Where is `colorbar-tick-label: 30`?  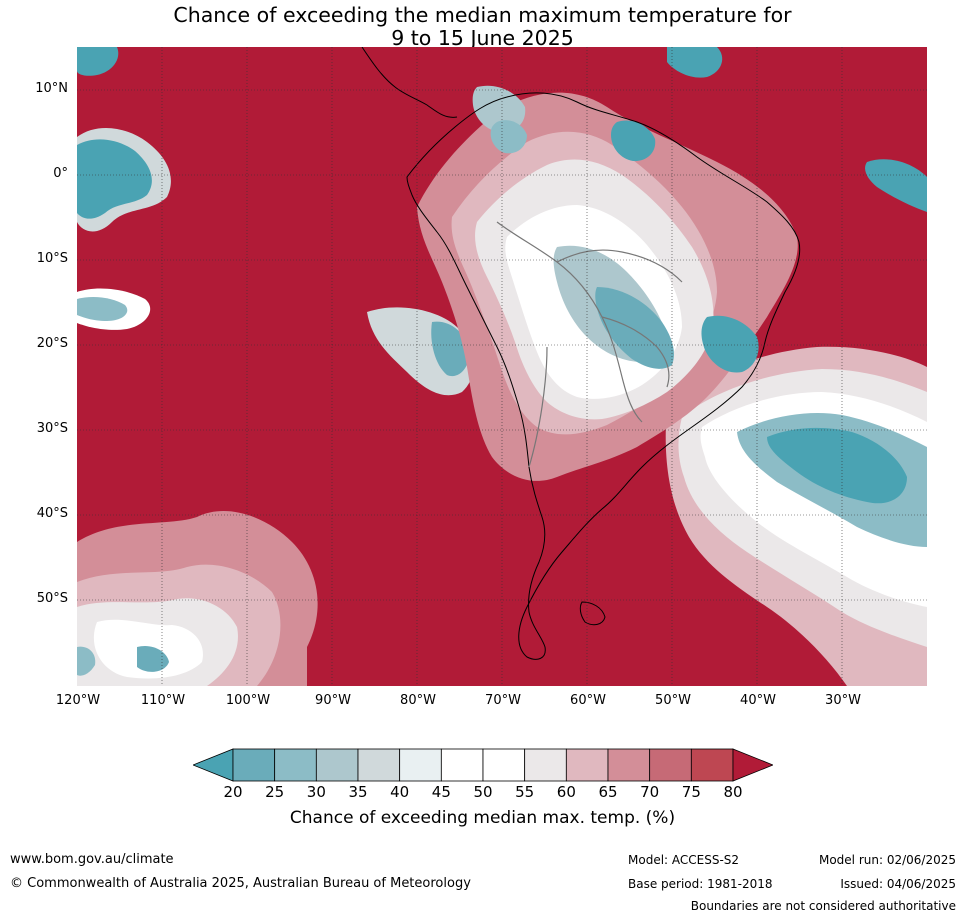 colorbar-tick-label: 30 is located at coordinates (316, 792).